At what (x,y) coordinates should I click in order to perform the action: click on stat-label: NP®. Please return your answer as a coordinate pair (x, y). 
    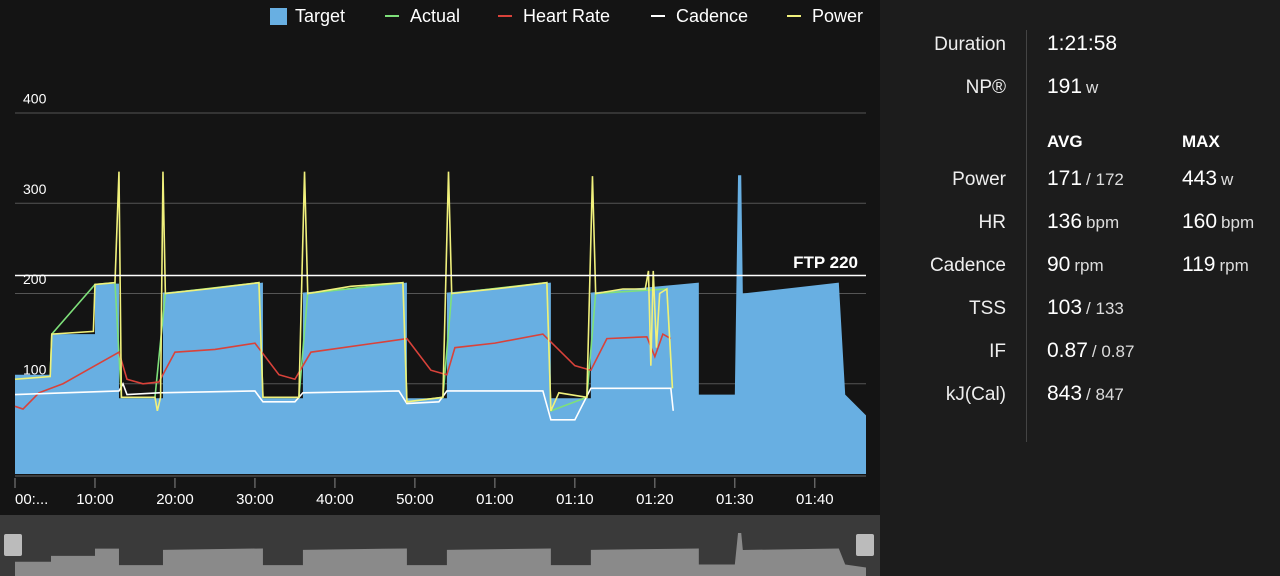
    Looking at the image, I should click on (985, 87).